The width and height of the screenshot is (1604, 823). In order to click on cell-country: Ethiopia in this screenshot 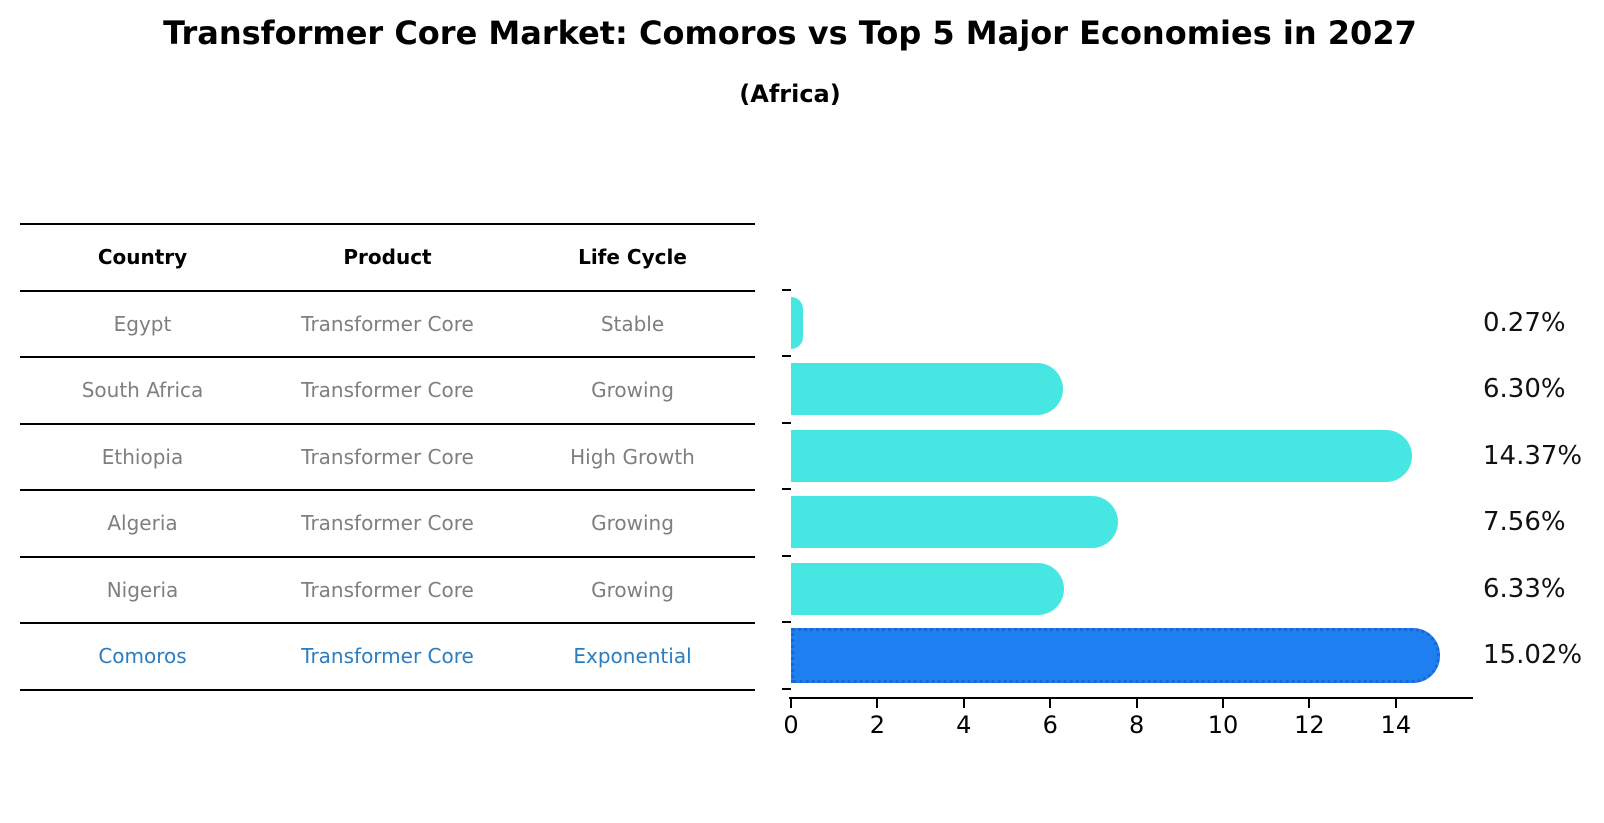, I will do `click(142, 456)`.